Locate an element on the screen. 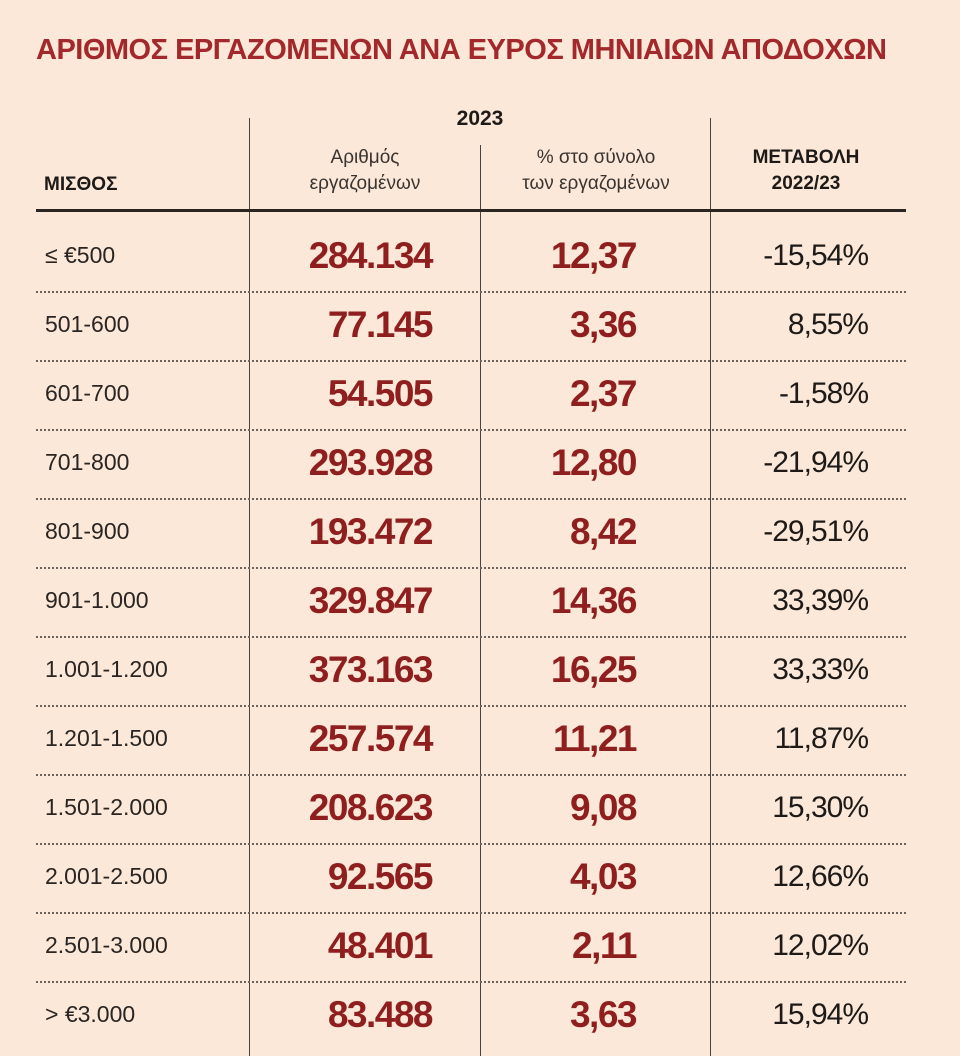 This screenshot has height=1056, width=960. employee-count: 284.134 is located at coordinates (371, 255).